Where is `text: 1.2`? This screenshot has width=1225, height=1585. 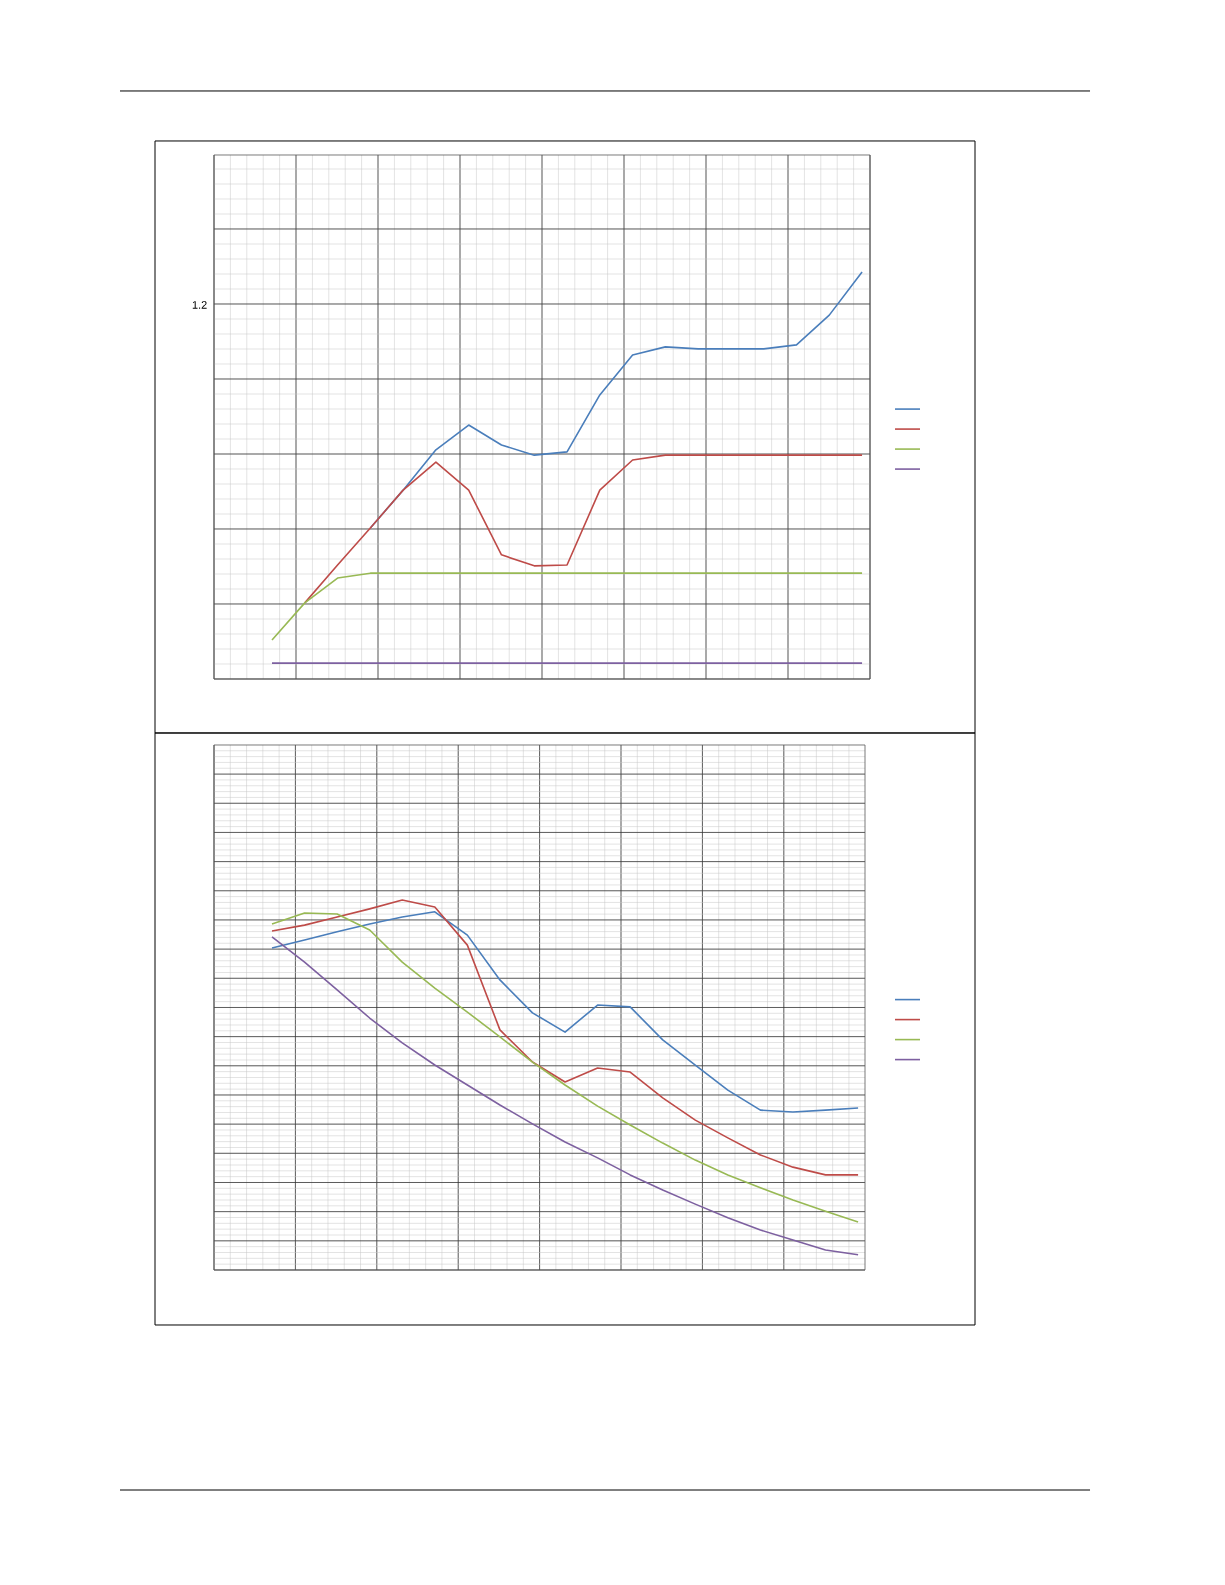
text: 1.2 is located at coordinates (199, 305).